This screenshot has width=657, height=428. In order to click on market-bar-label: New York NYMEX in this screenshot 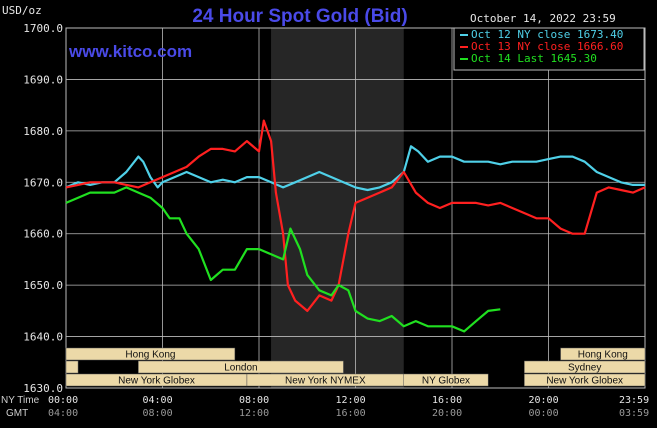, I will do `click(325, 381)`.